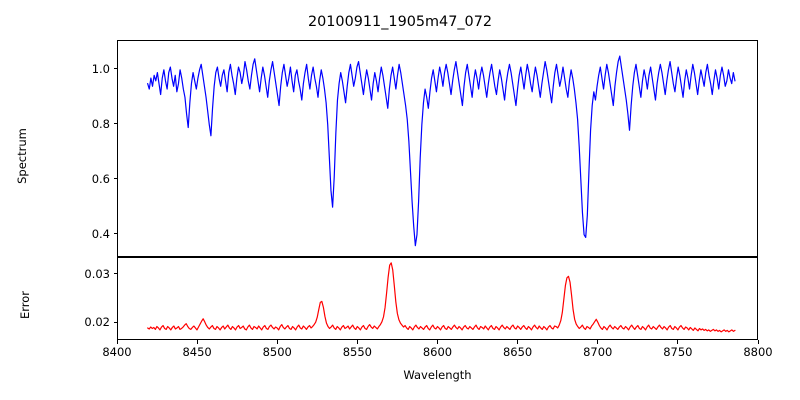  What do you see at coordinates (100, 178) in the screenshot?
I see `y-tick-label-spectrum: 0.6` at bounding box center [100, 178].